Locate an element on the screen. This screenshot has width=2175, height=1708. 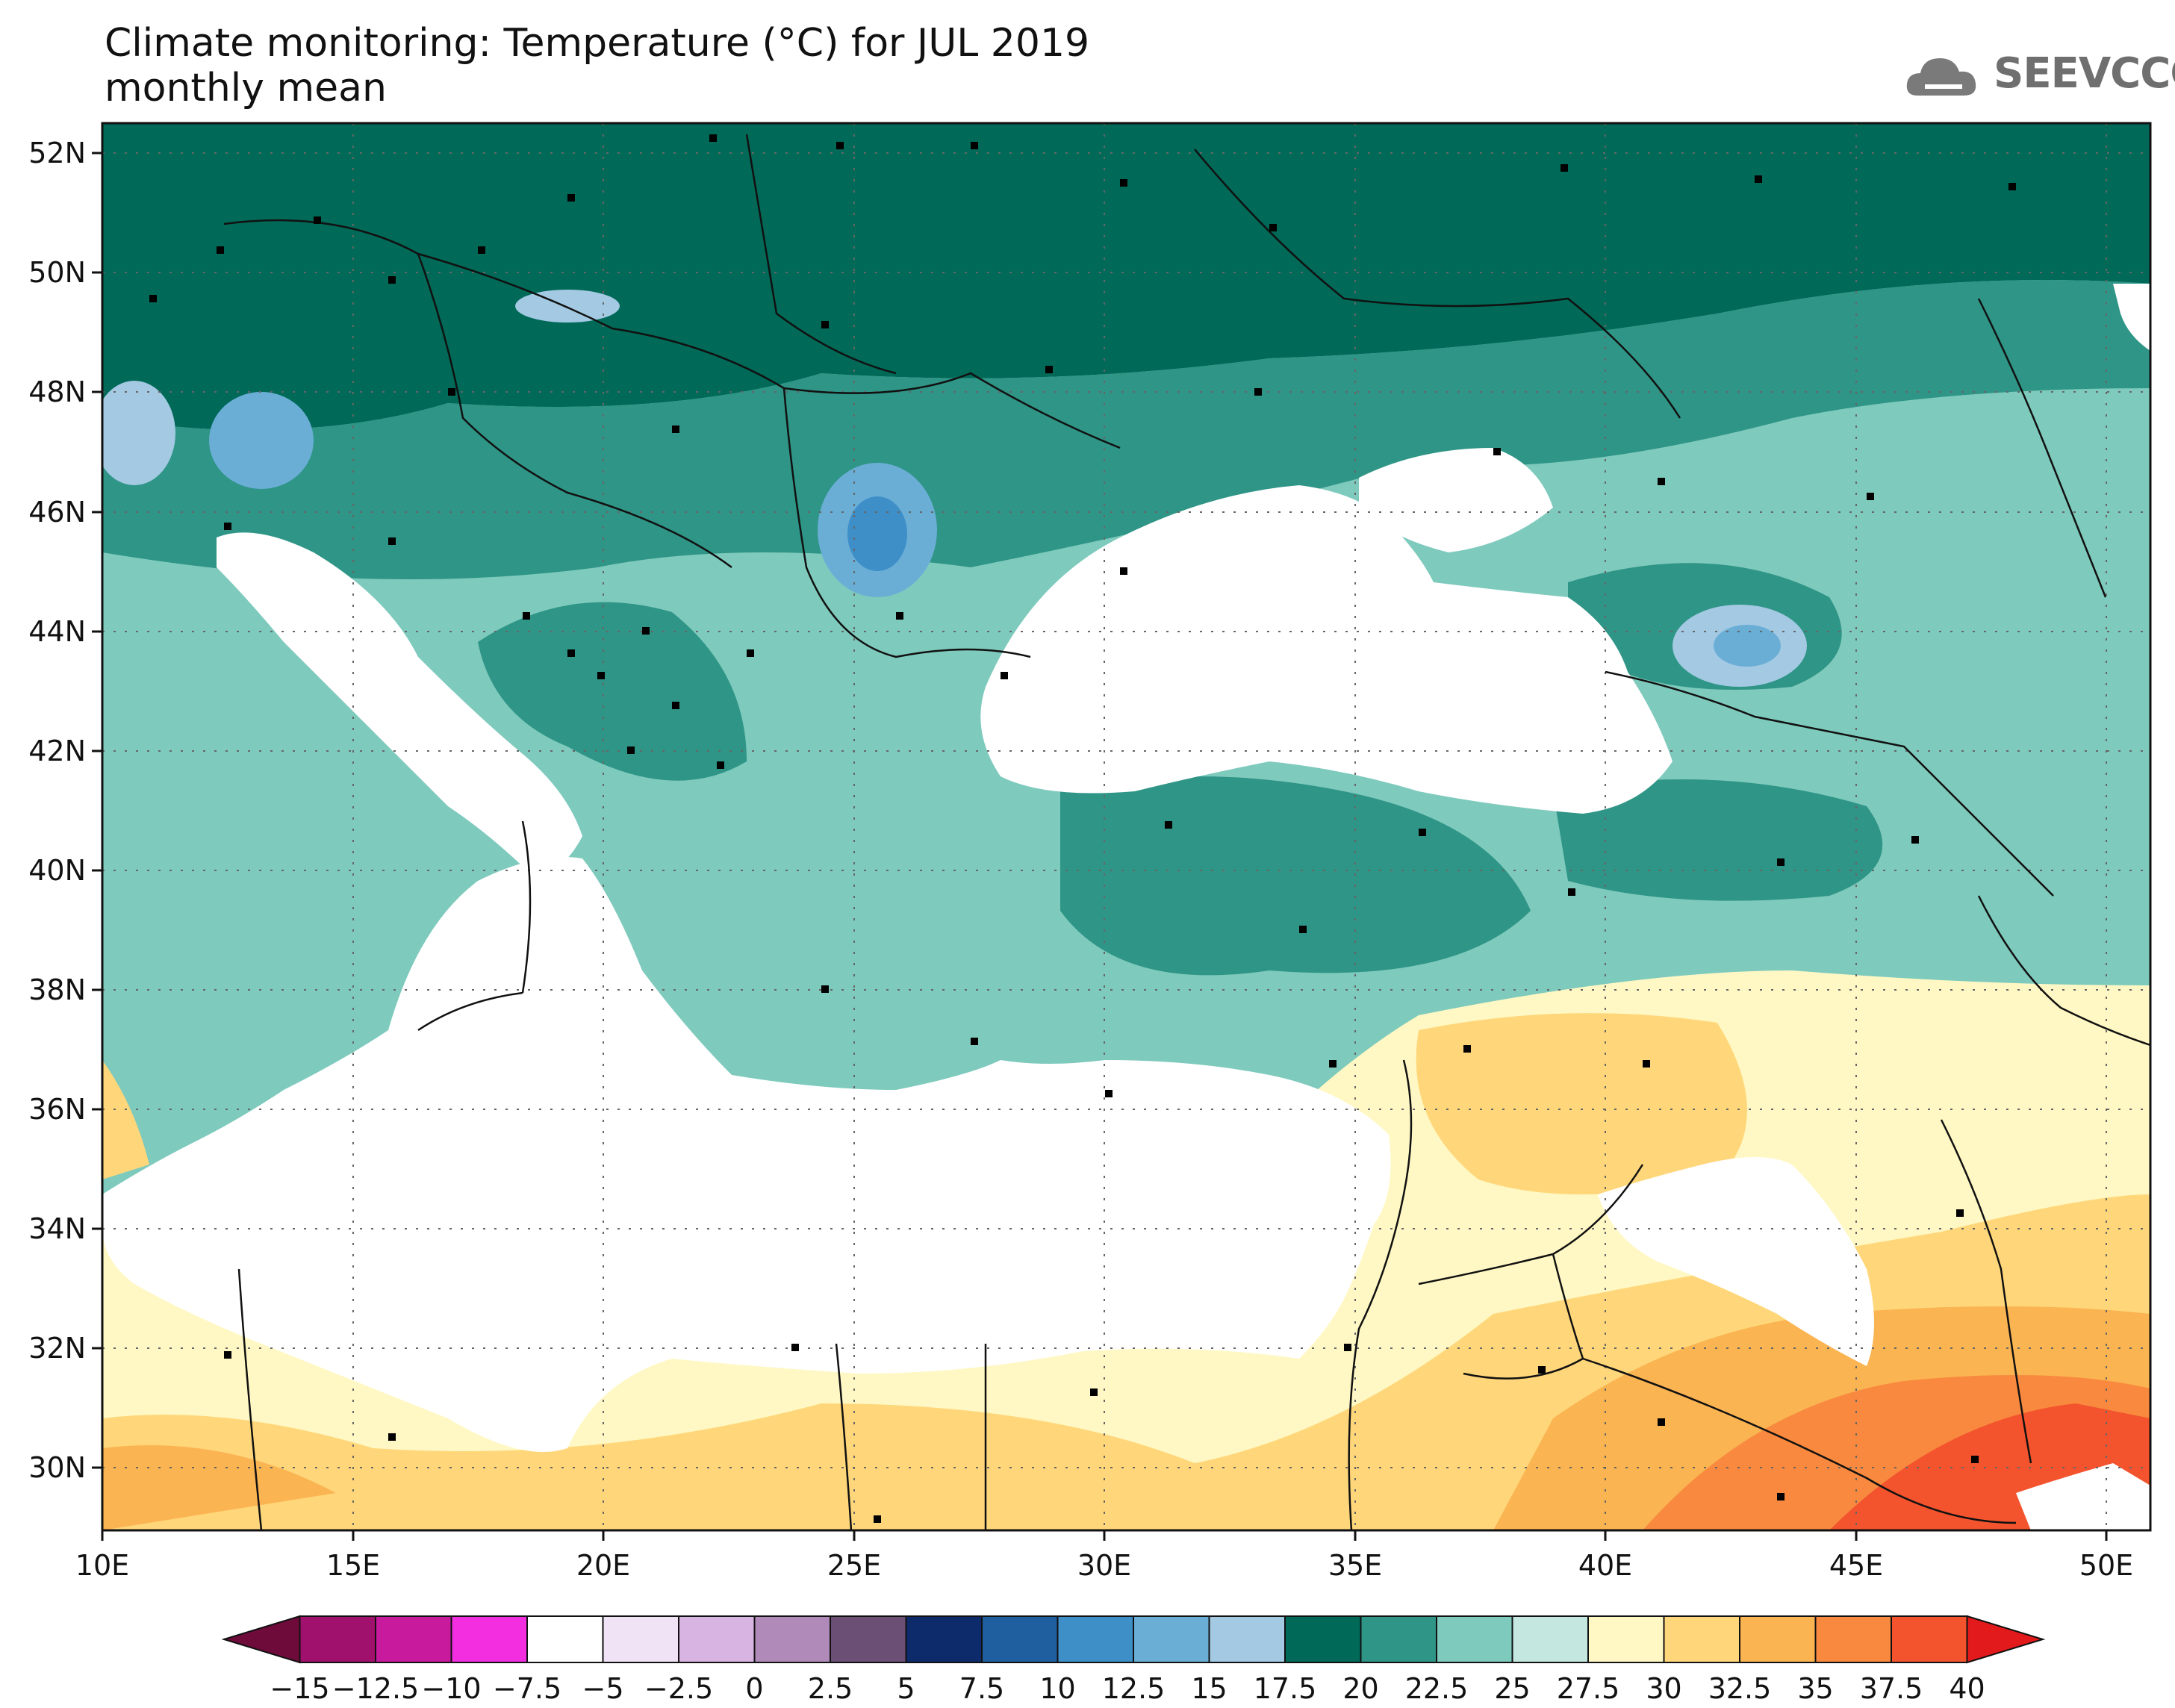
colorbar-label: −10 is located at coordinates (451, 1688).